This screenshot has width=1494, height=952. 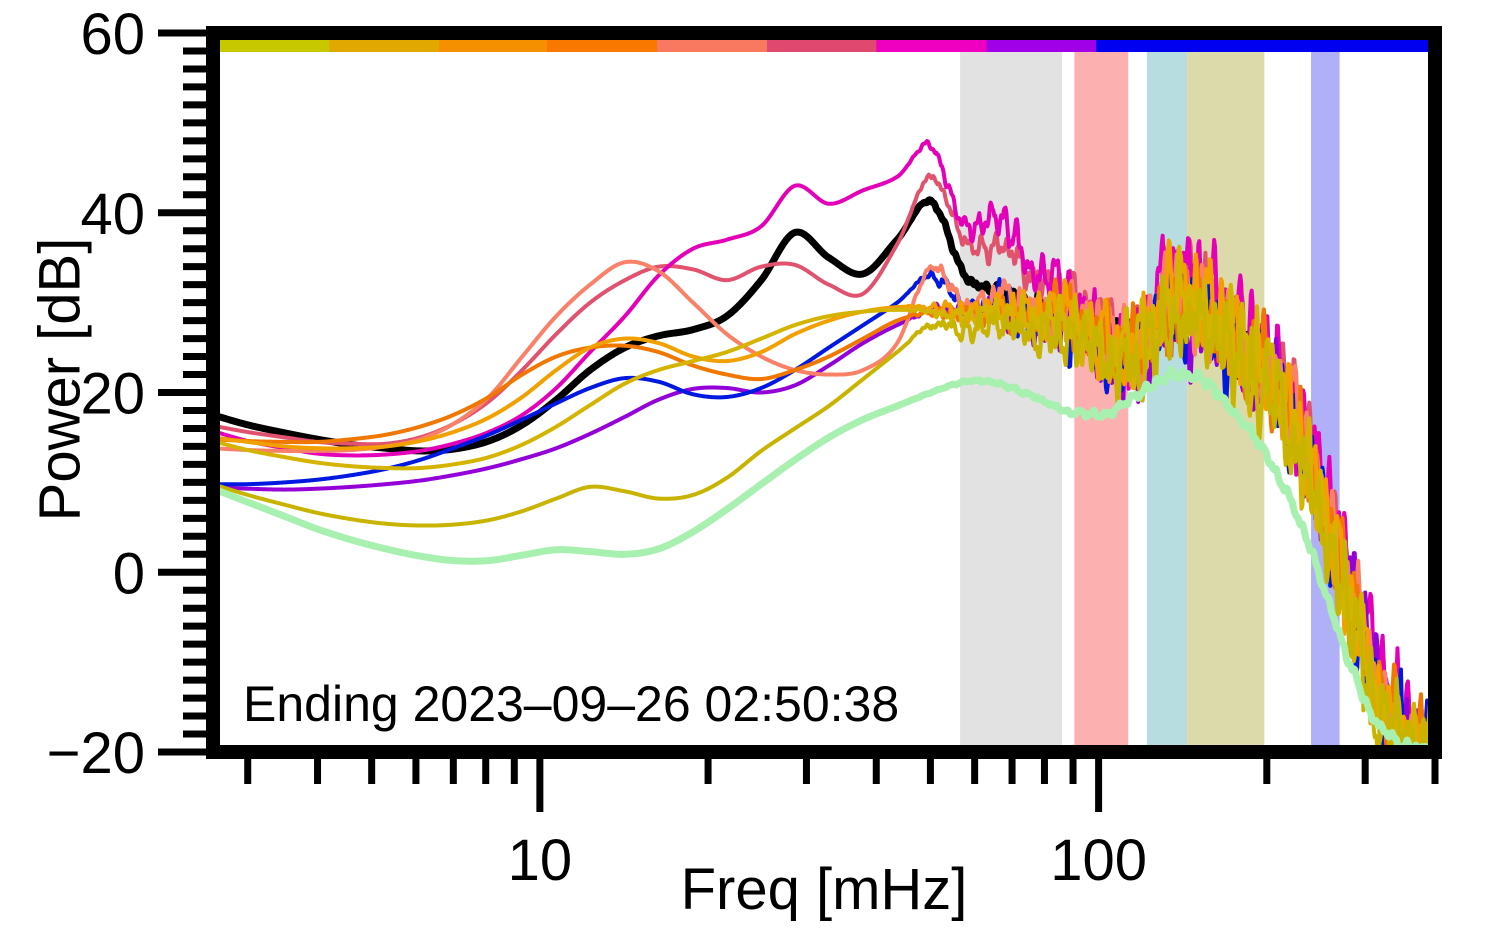 What do you see at coordinates (384, 44) in the screenshot?
I see `band-gold` at bounding box center [384, 44].